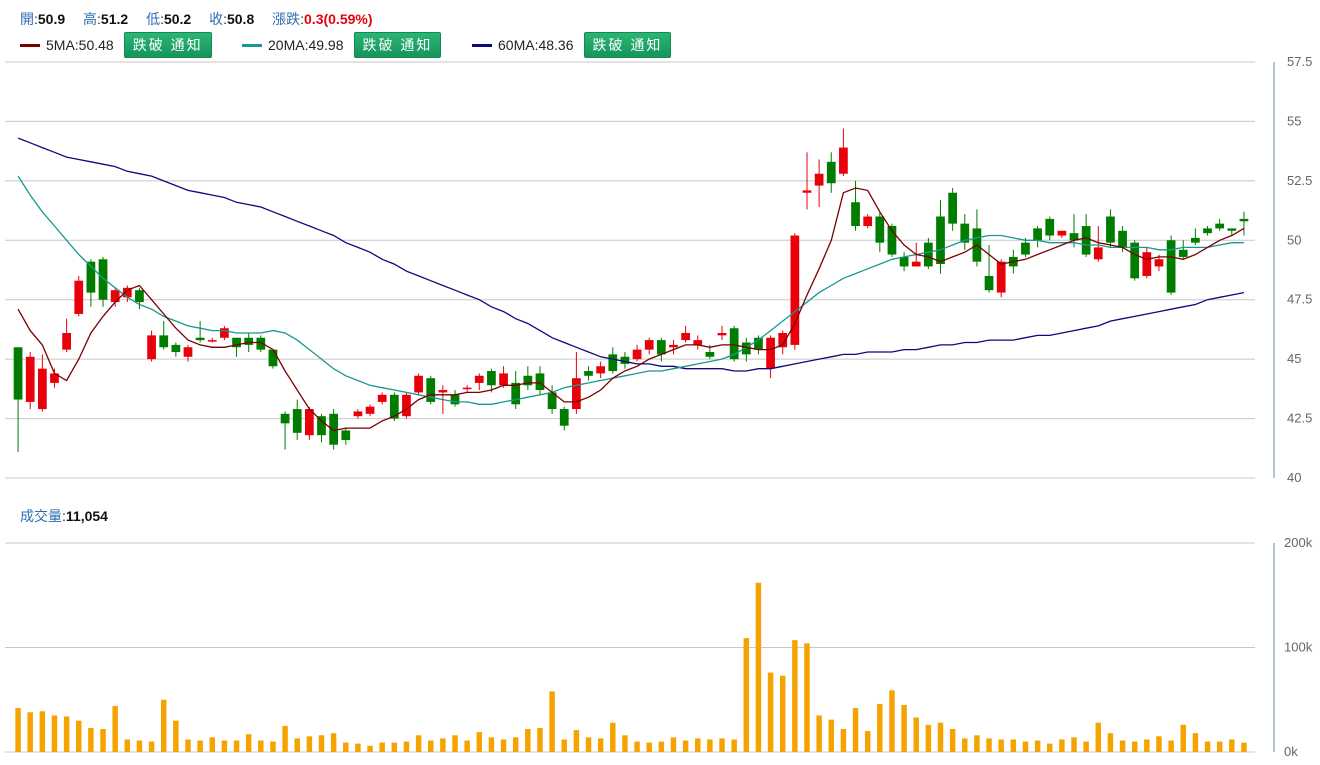  I want to click on ma20-swatch, so click(252, 45).